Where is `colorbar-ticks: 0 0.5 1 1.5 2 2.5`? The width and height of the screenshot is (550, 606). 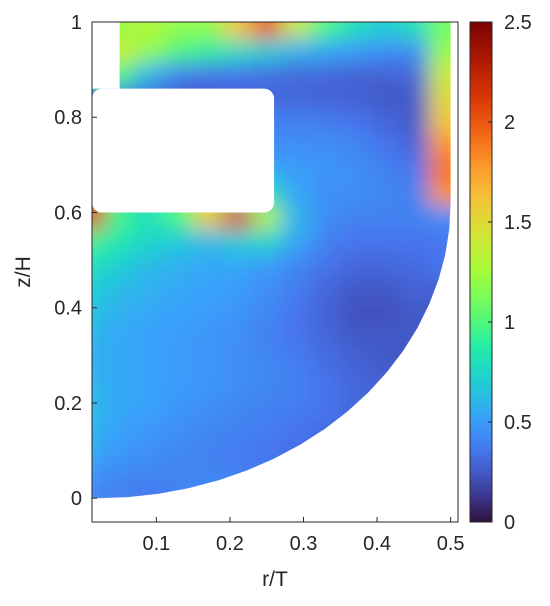 colorbar-ticks: 0 0.5 1 1.5 2 2.5 is located at coordinates (510, 273).